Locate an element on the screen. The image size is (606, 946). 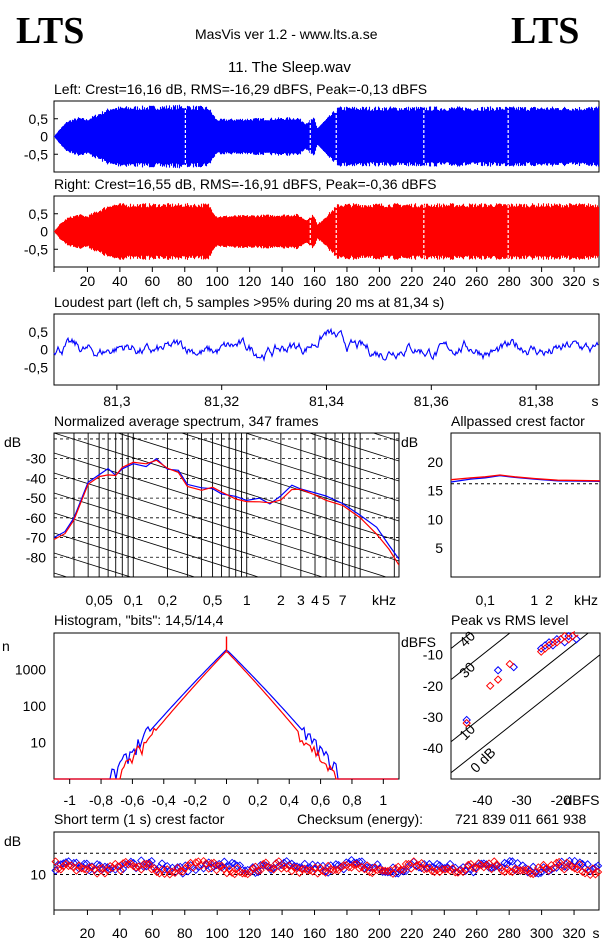
spectrum-xtick: 0,1 is located at coordinates (134, 600).